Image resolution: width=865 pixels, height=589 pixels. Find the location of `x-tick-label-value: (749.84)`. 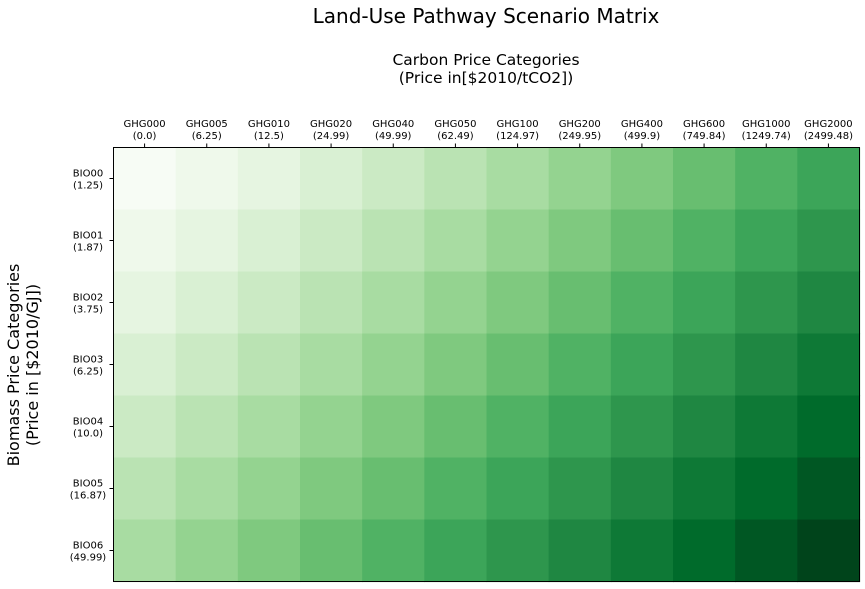

x-tick-label-value: (749.84) is located at coordinates (704, 136).